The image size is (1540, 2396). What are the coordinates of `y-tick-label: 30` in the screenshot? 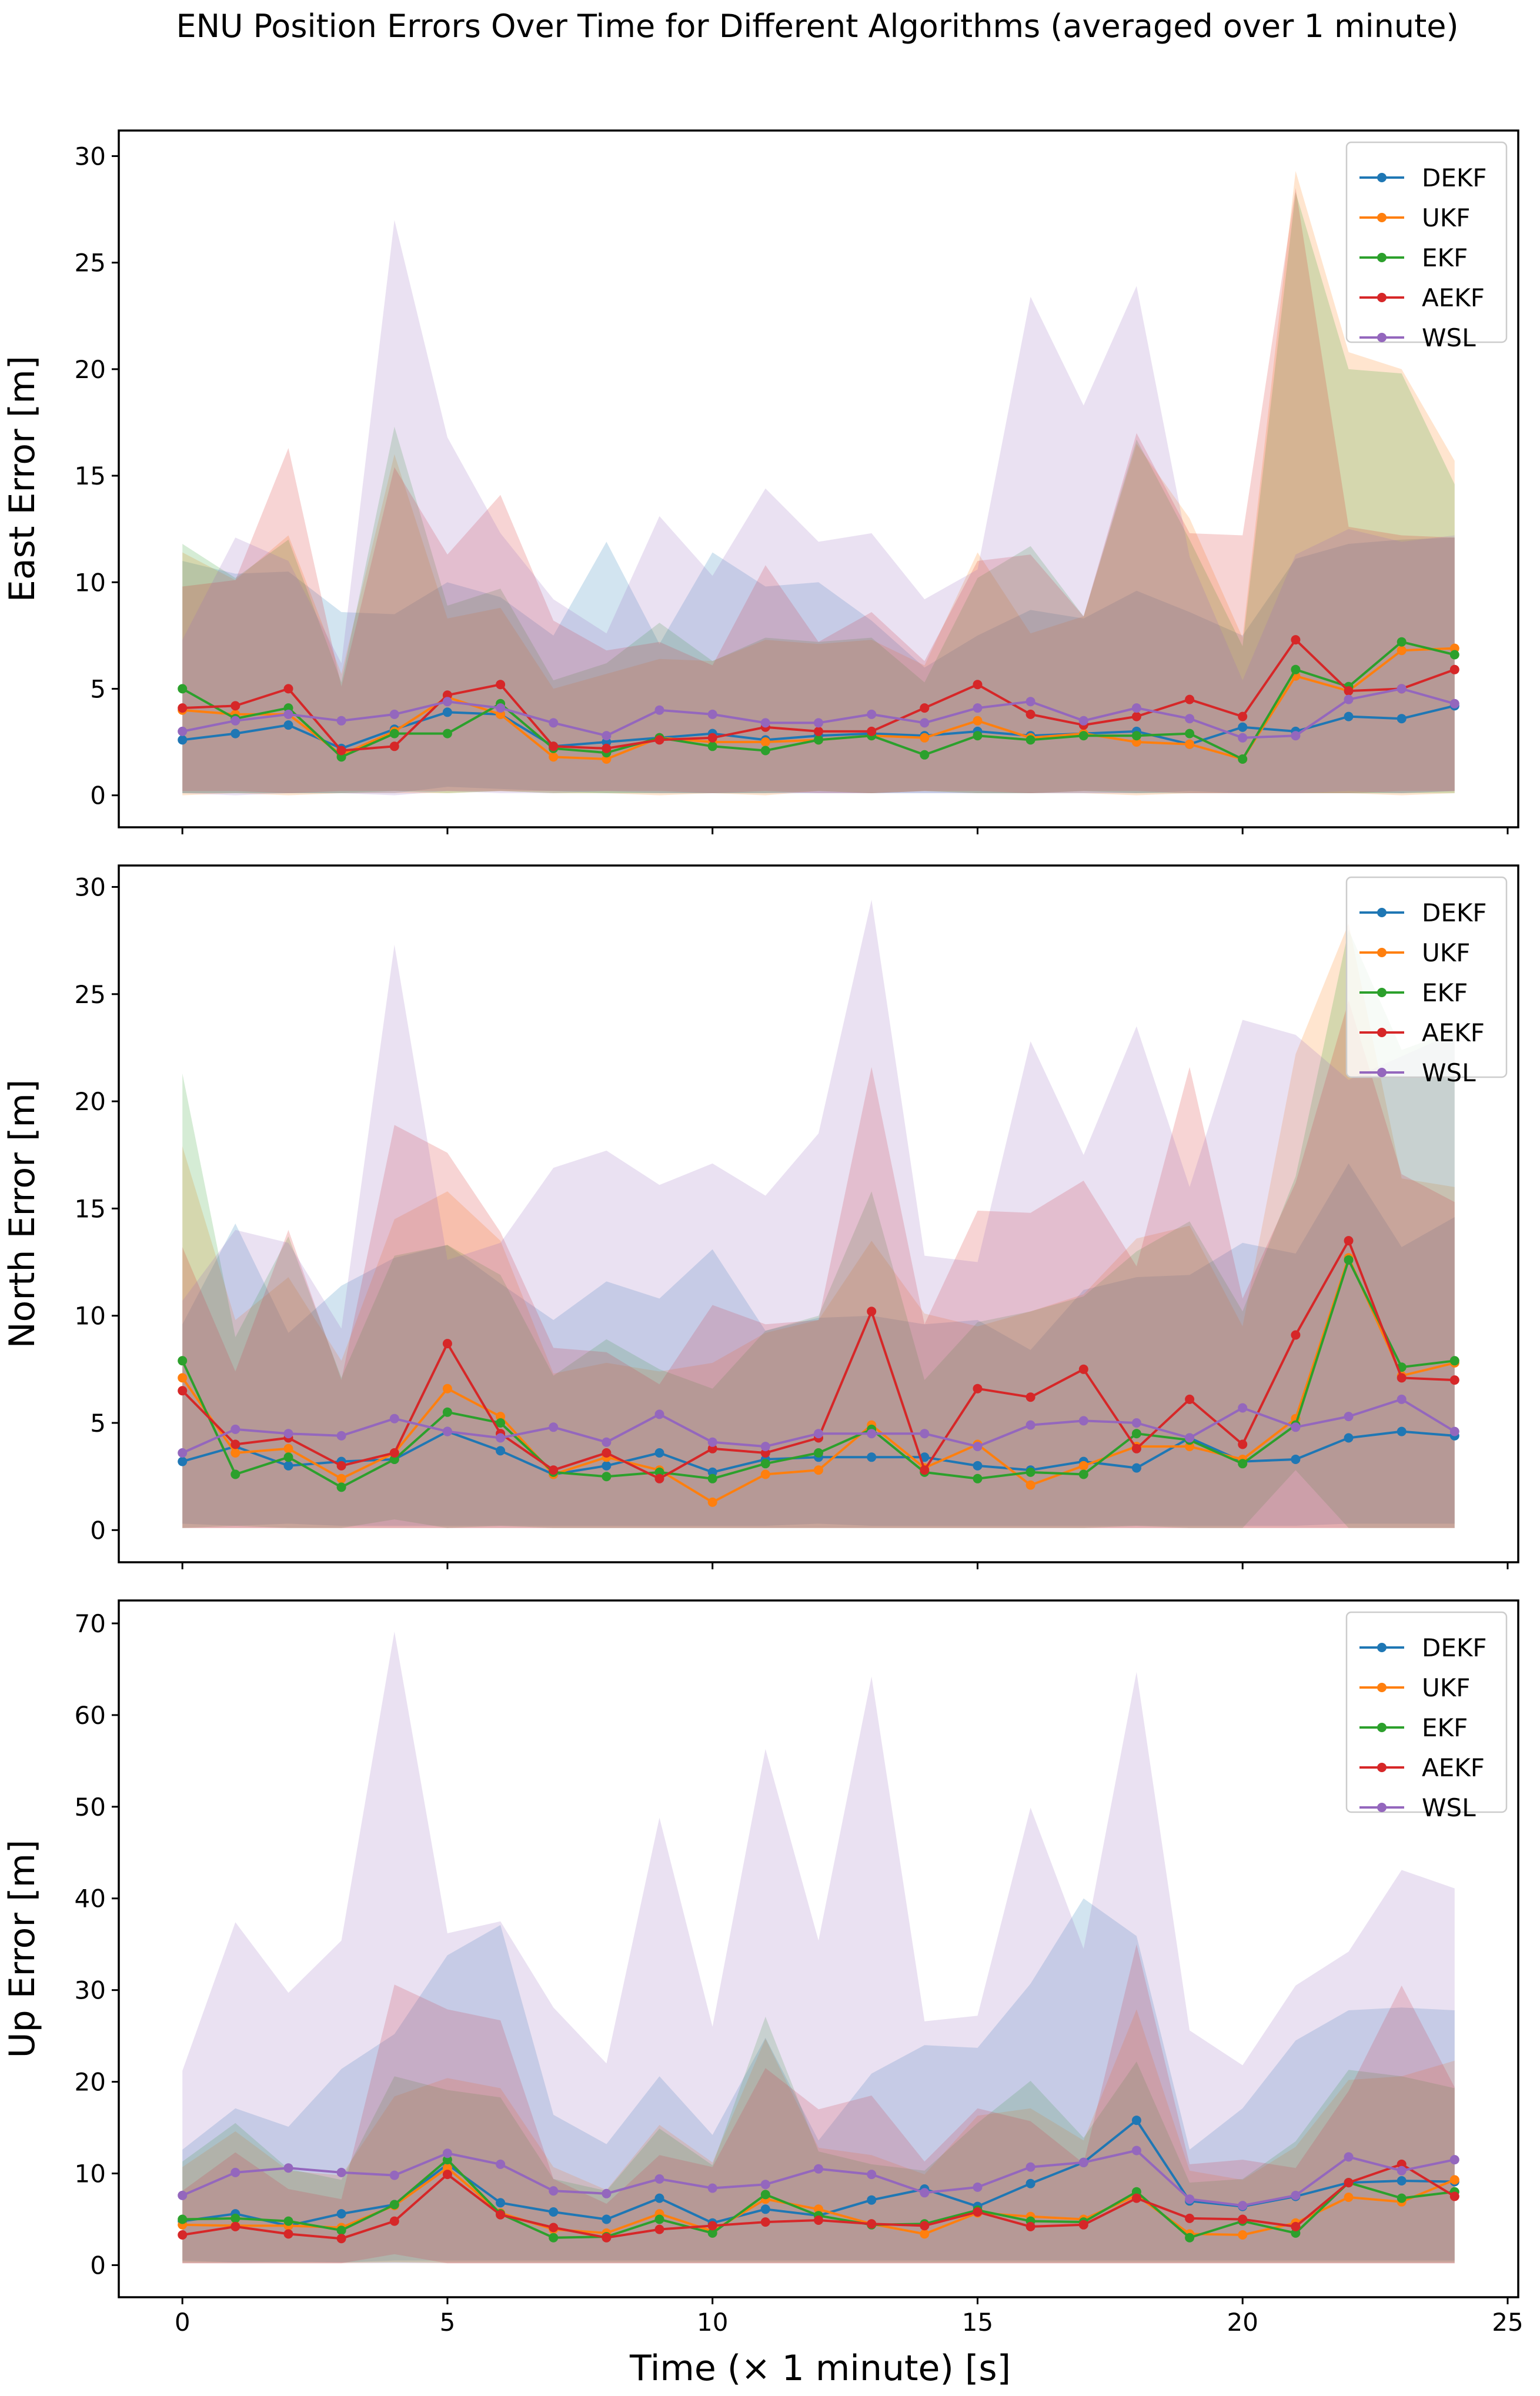 It's located at (90, 1990).